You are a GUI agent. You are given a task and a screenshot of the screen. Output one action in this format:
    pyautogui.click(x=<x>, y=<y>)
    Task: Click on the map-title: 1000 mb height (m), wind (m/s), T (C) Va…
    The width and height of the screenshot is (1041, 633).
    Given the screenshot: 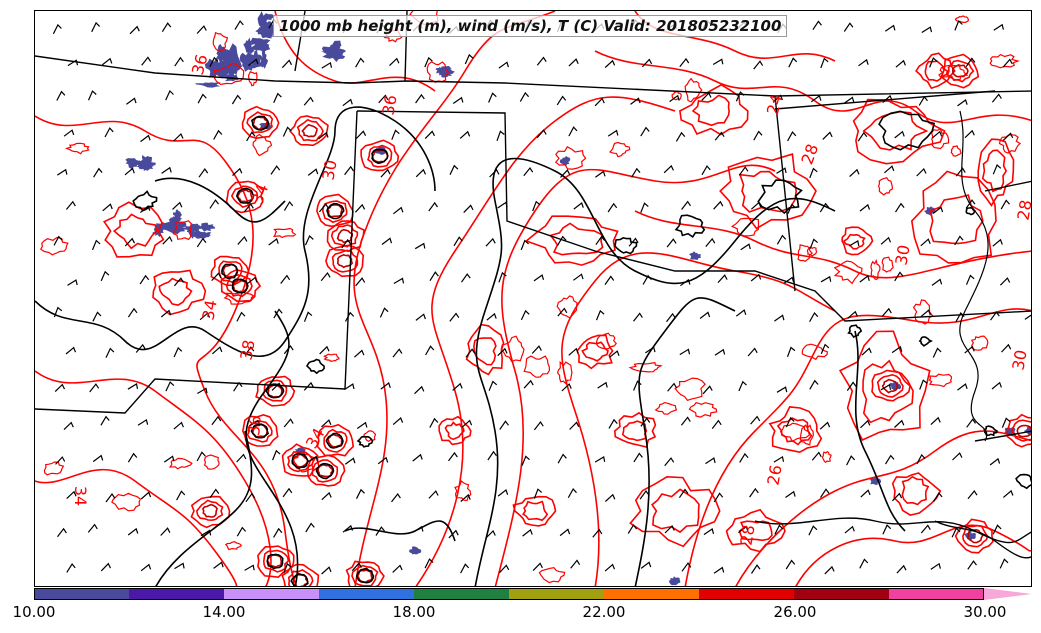 What is the action you would take?
    pyautogui.click(x=530, y=26)
    